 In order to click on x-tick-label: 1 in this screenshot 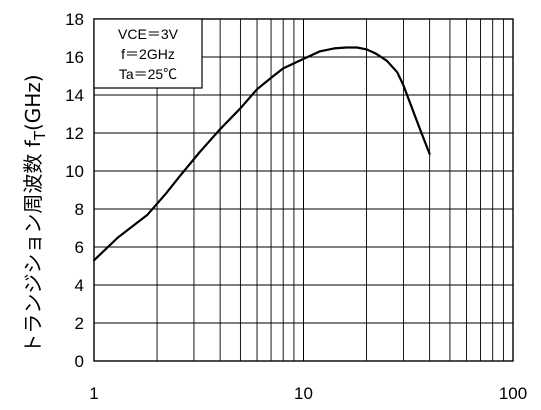, I will do `click(93, 393)`.